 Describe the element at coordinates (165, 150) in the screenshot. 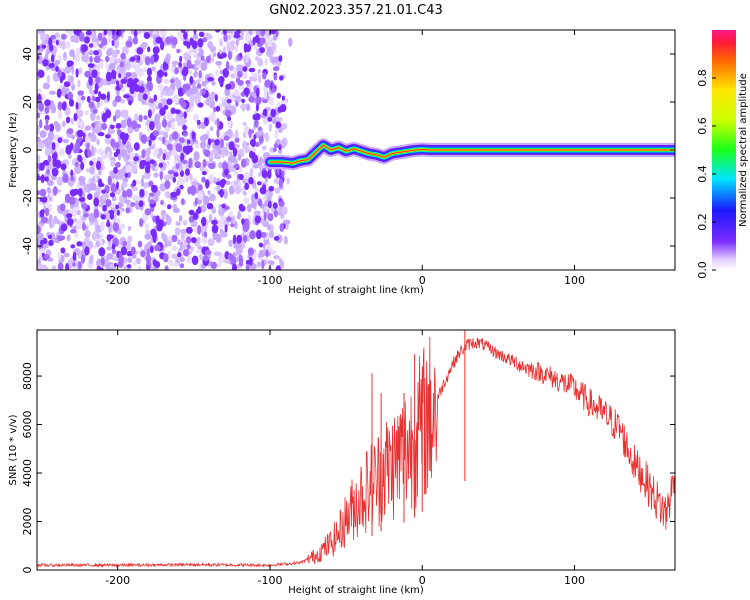

I see `noise-speckle-layer` at that location.